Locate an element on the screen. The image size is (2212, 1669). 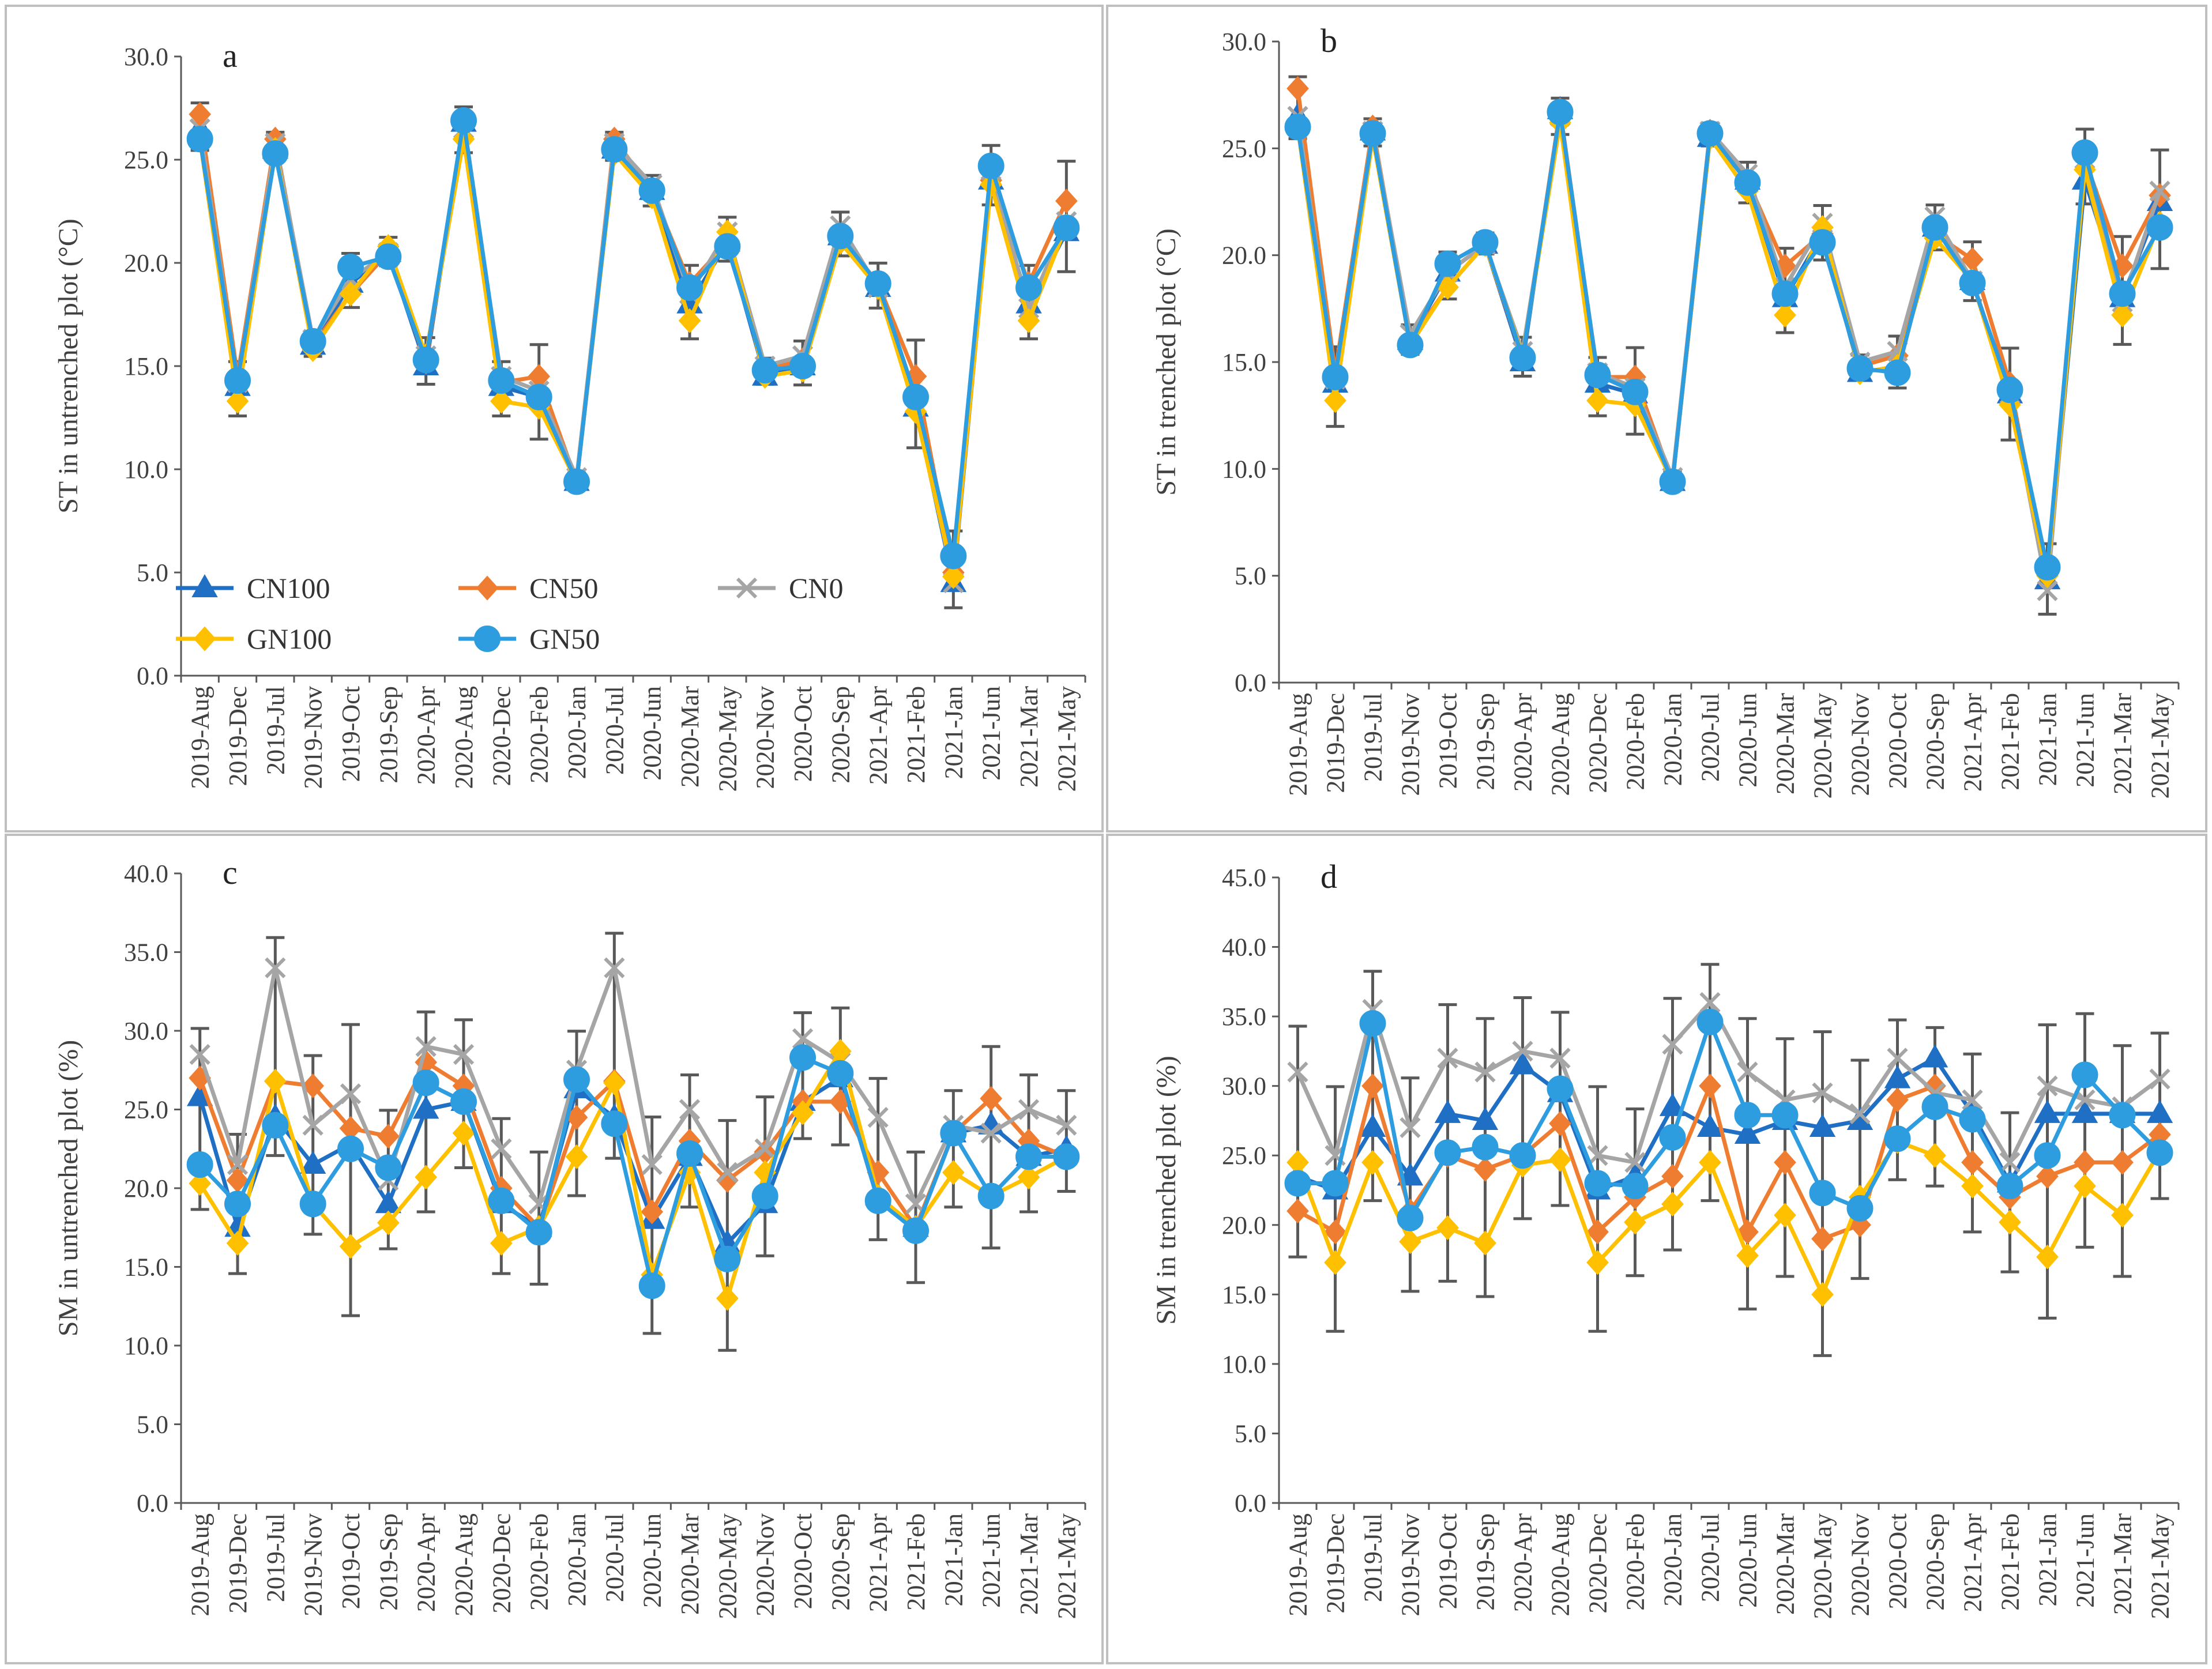
legend-label: GN50 is located at coordinates (564, 639).